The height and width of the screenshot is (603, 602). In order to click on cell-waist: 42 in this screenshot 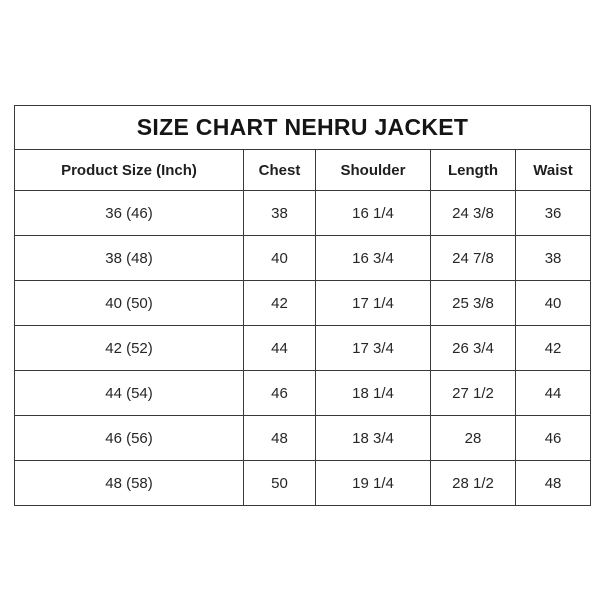, I will do `click(553, 348)`.